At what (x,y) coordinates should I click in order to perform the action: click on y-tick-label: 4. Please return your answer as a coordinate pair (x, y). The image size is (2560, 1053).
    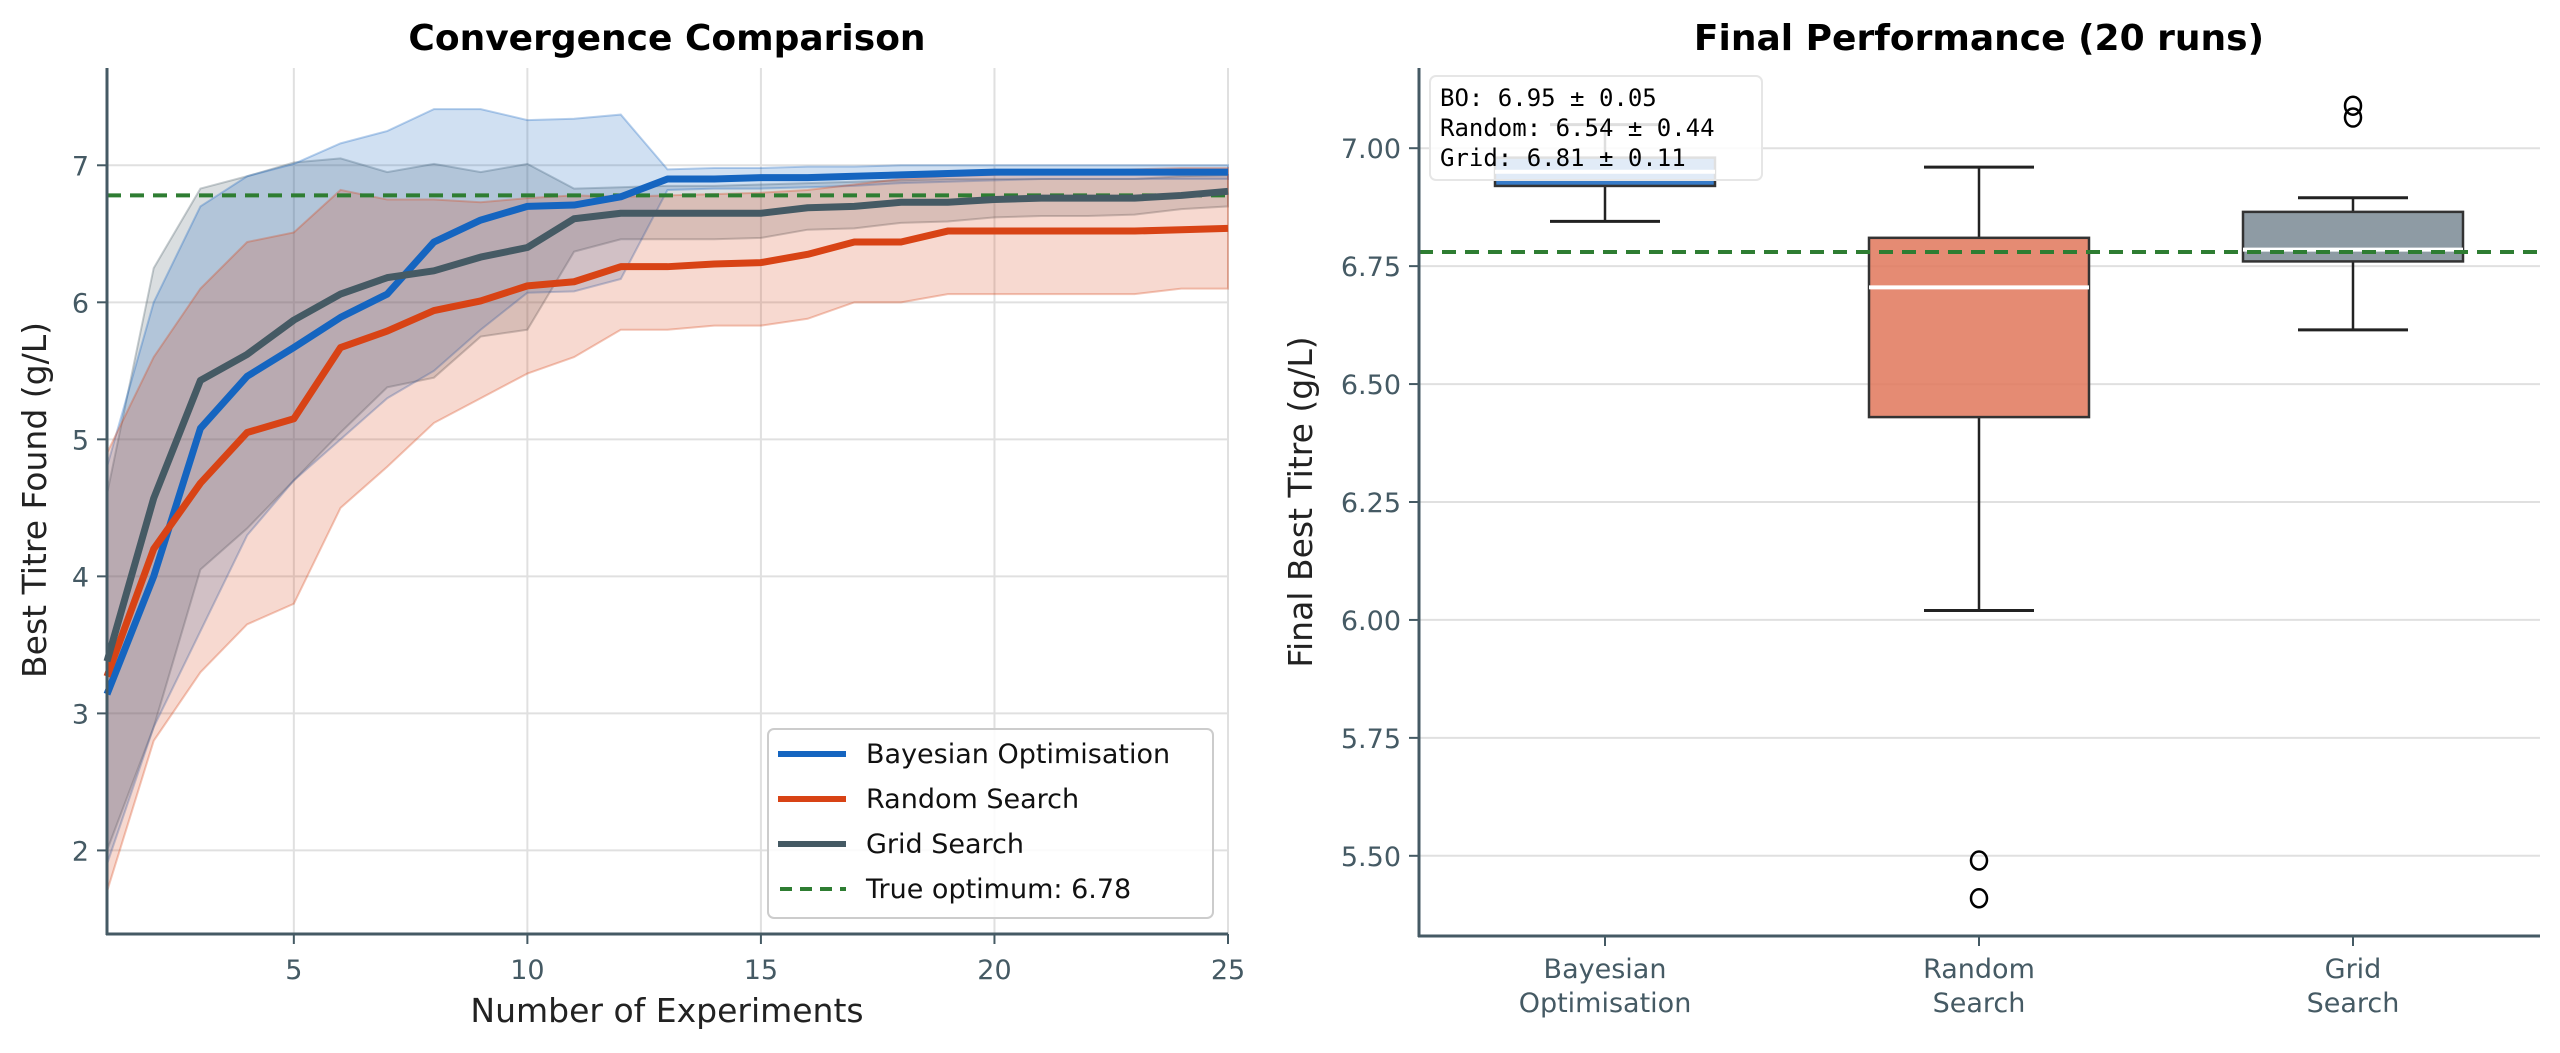
    Looking at the image, I should click on (80, 577).